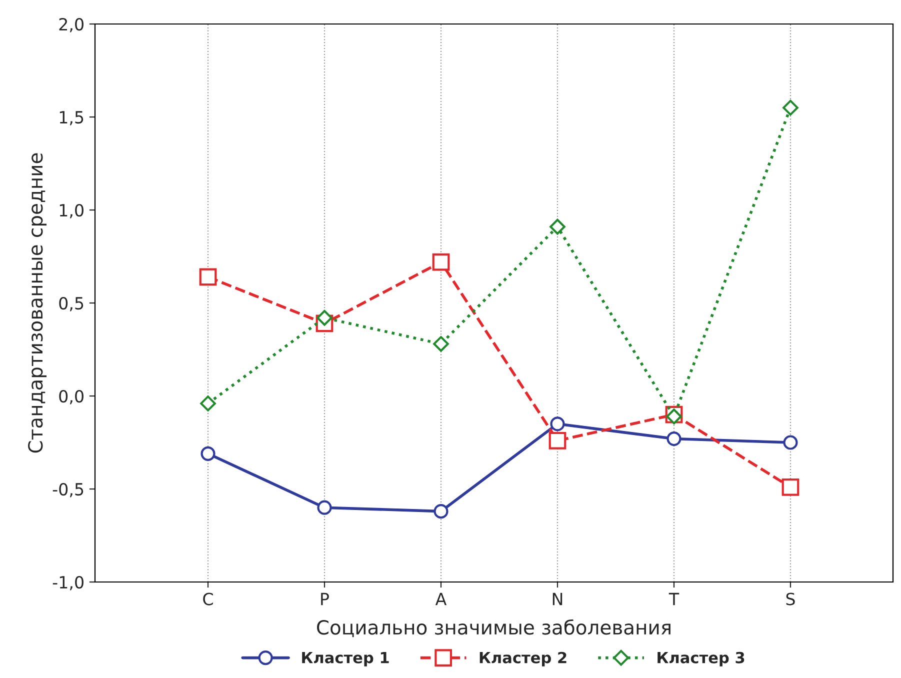 Image resolution: width=901 pixels, height=678 pixels. What do you see at coordinates (71, 397) in the screenshot?
I see `y-tick-label: 0,0` at bounding box center [71, 397].